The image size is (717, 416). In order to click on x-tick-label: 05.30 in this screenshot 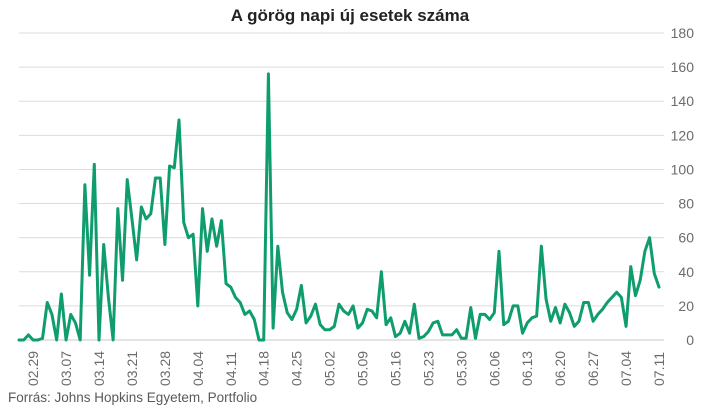, I will do `click(461, 368)`.